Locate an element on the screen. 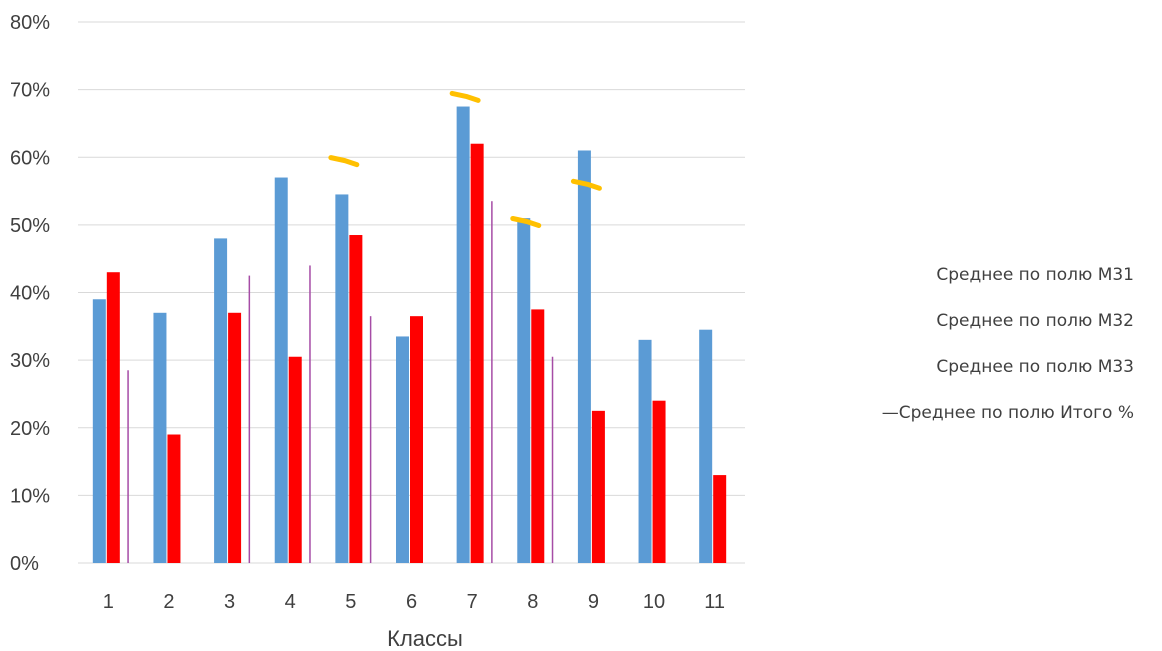  total-line is located at coordinates (465, 159).